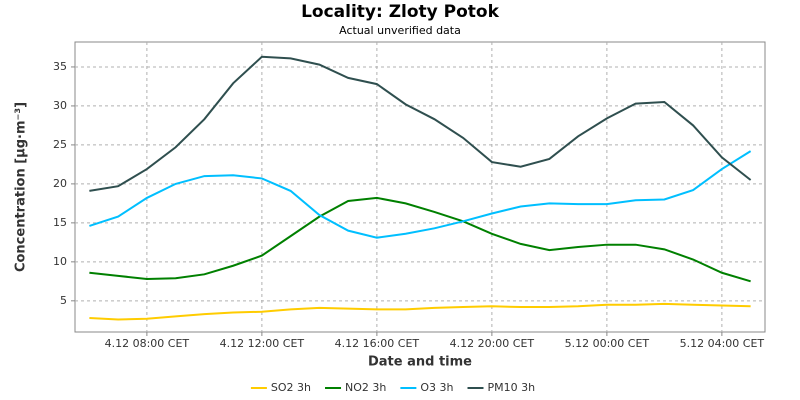 The width and height of the screenshot is (800, 400). I want to click on chart-title: Locality: Zloty Potok, so click(400, 12).